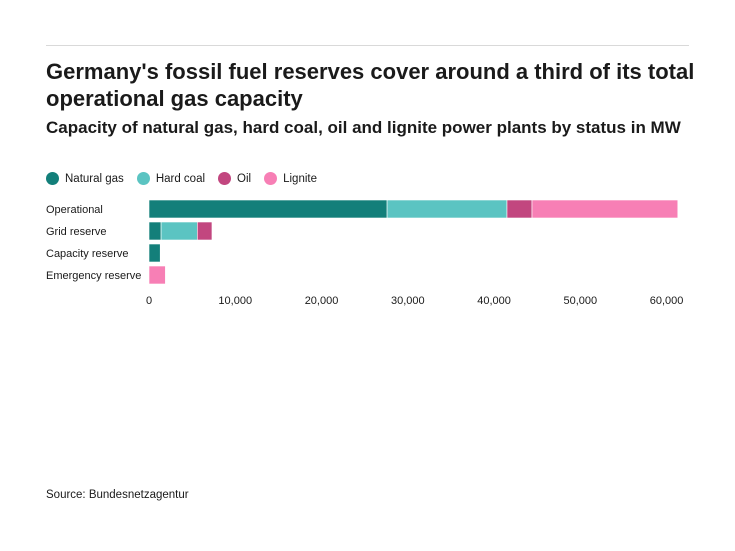 This screenshot has height=551, width=735. I want to click on row-label: Operational, so click(74, 210).